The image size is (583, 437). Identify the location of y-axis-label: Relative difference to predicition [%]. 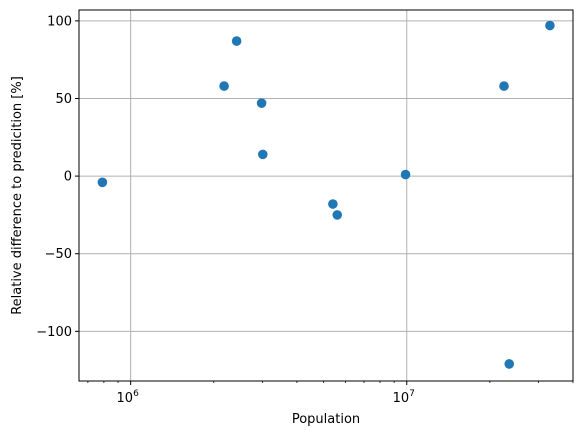
(17, 195).